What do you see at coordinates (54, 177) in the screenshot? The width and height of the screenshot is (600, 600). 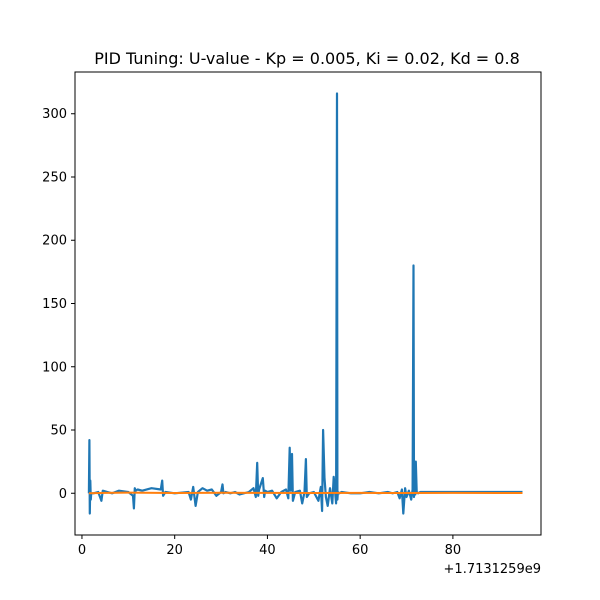 I see `y-tick-label: 250` at bounding box center [54, 177].